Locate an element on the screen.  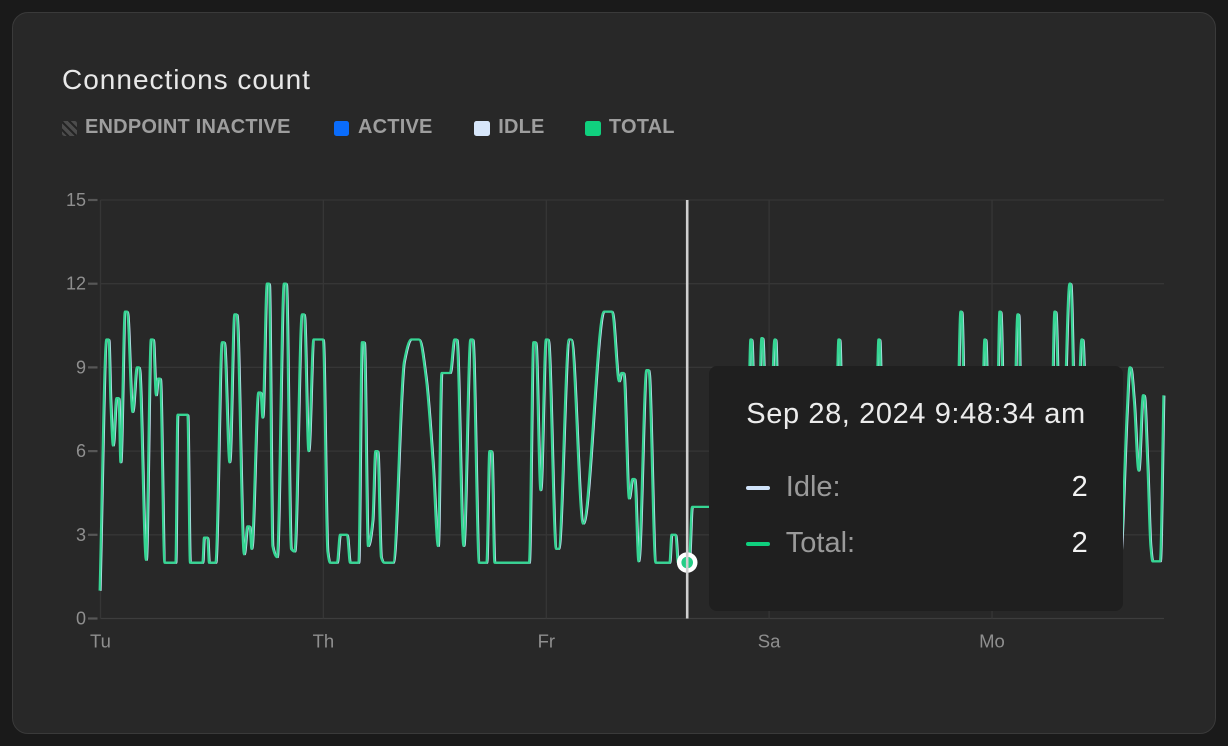
svg-text: 15 is located at coordinates (76, 200).